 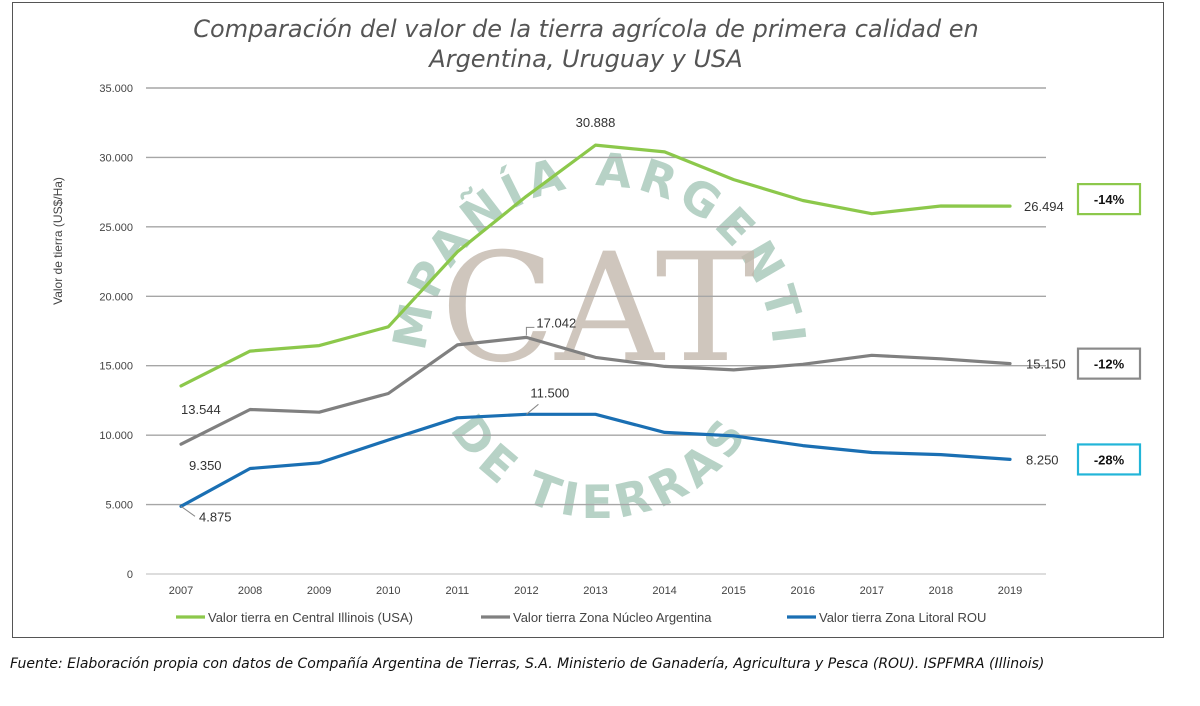 What do you see at coordinates (116, 228) in the screenshot?
I see `y-tick-label: 25.000` at bounding box center [116, 228].